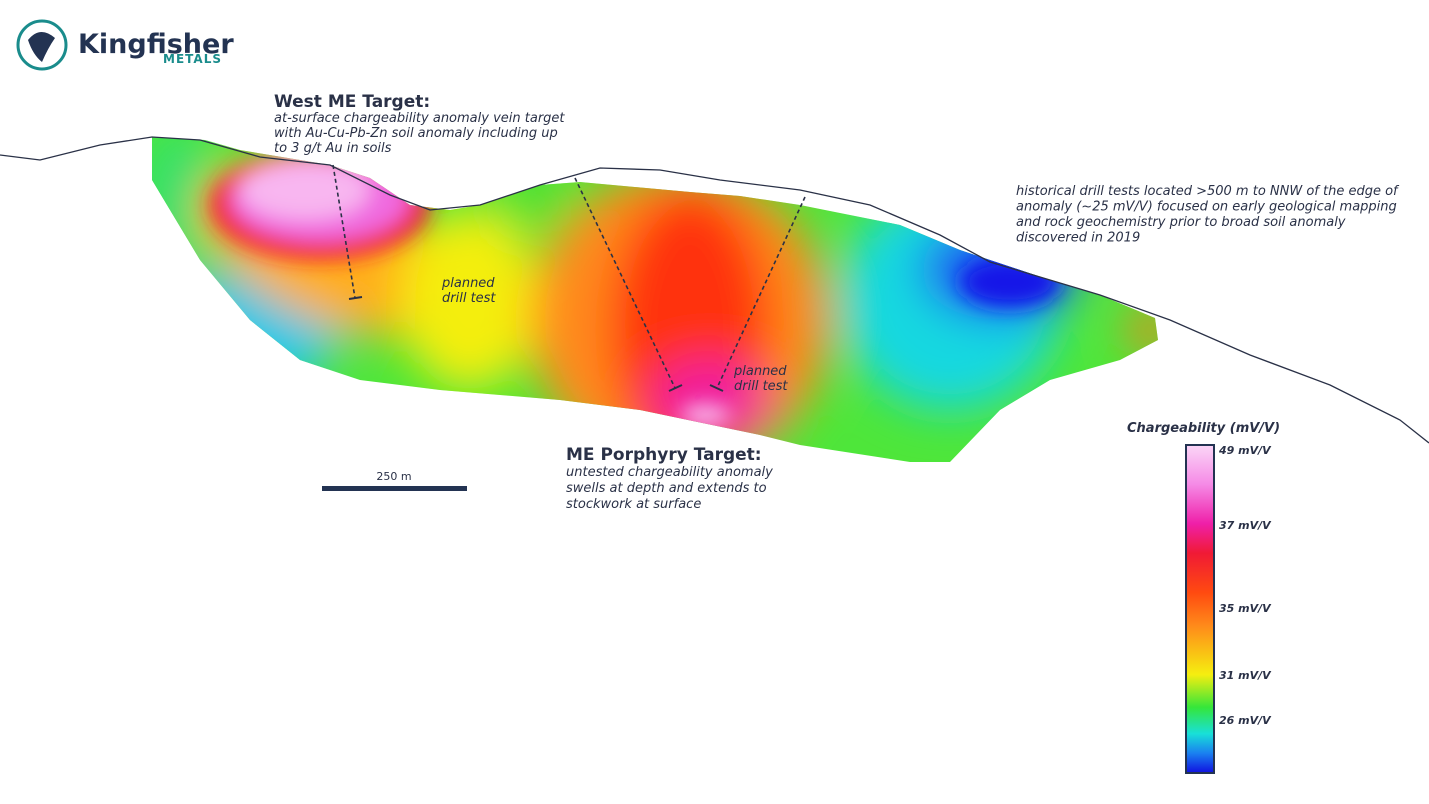 The image size is (1429, 804). What do you see at coordinates (664, 455) in the screenshot?
I see `porphyry-title: ME Porphyry Target:` at bounding box center [664, 455].